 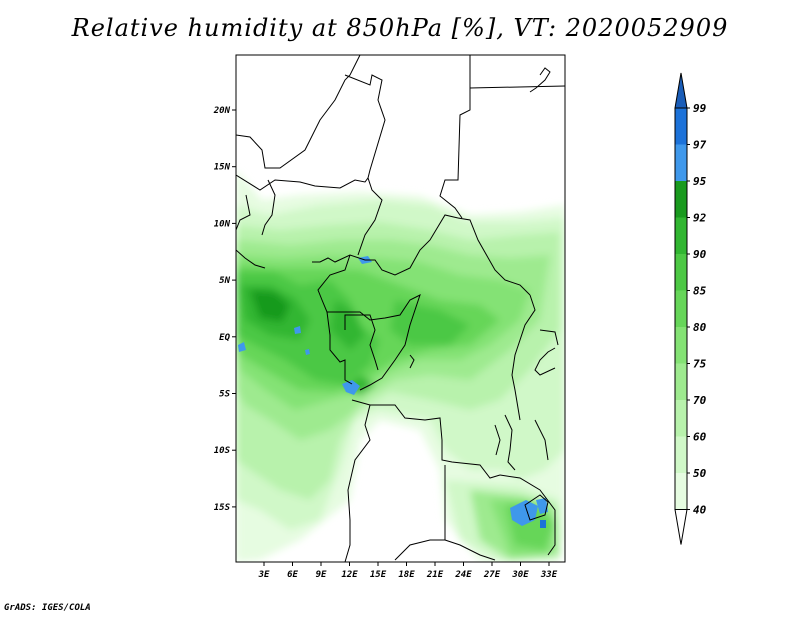 What do you see at coordinates (700, 400) in the screenshot?
I see `colorbar-label: 70` at bounding box center [700, 400].